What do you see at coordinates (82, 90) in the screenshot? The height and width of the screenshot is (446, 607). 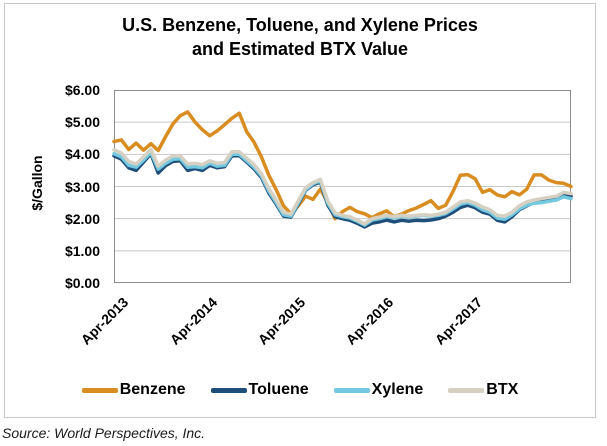 I see `y-axis-tick: $6.00` at bounding box center [82, 90].